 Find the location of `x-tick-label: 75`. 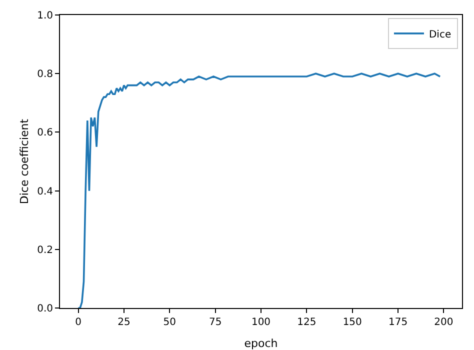

x-tick-label: 75 is located at coordinates (215, 322).